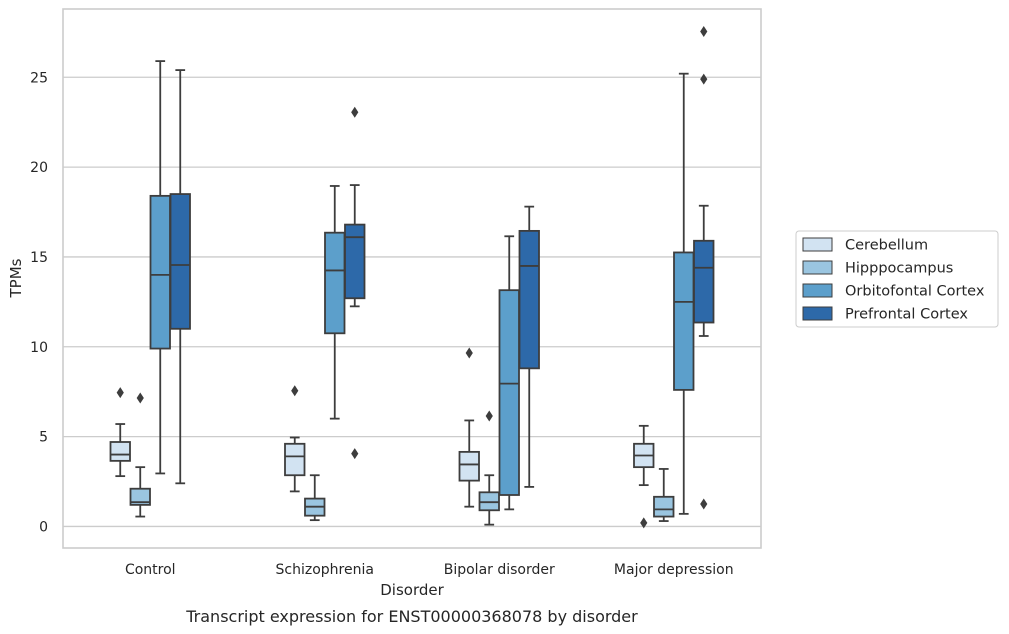 The height and width of the screenshot is (634, 1009). What do you see at coordinates (499, 570) in the screenshot?
I see `x-tick-label: Bipolar disorder` at bounding box center [499, 570].